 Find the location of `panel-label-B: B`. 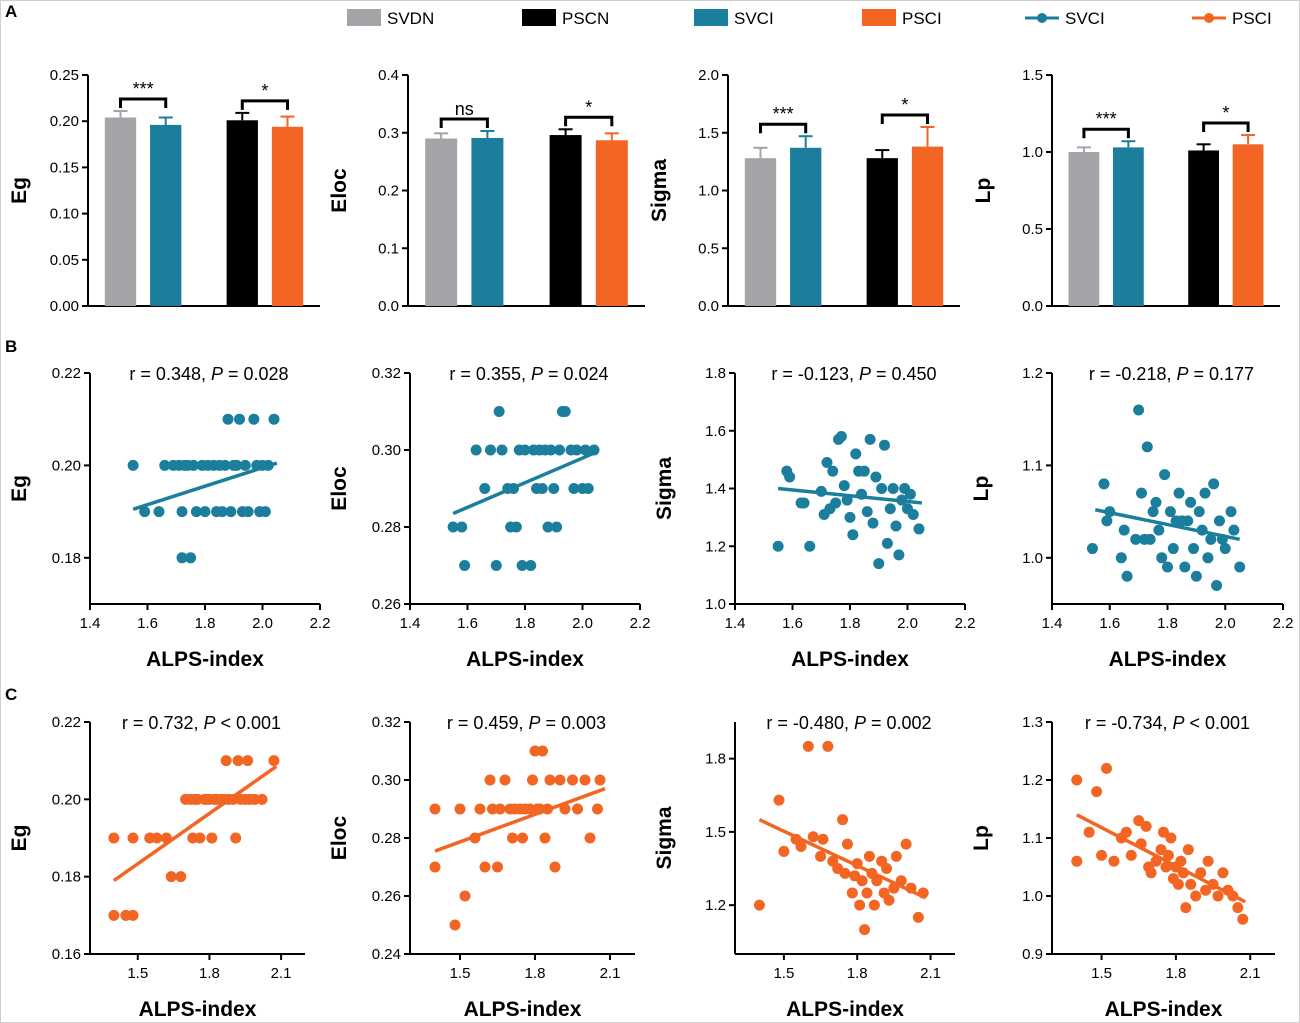

panel-label-B: B is located at coordinates (11, 346).